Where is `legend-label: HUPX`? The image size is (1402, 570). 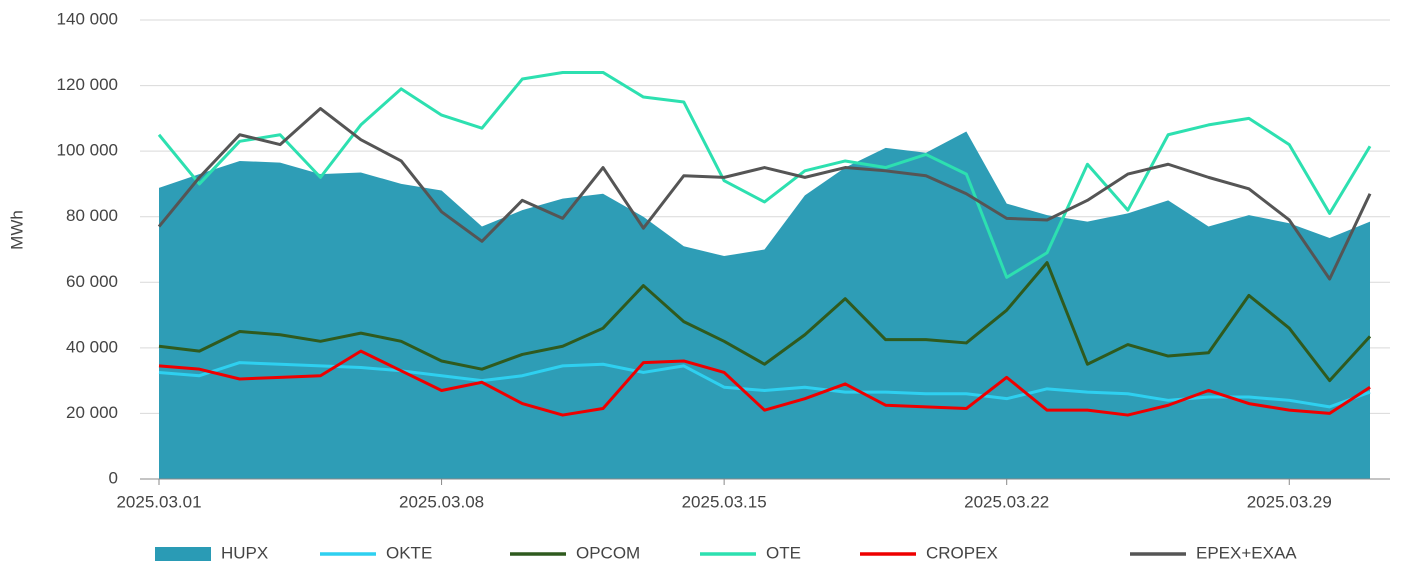
legend-label: HUPX is located at coordinates (244, 552).